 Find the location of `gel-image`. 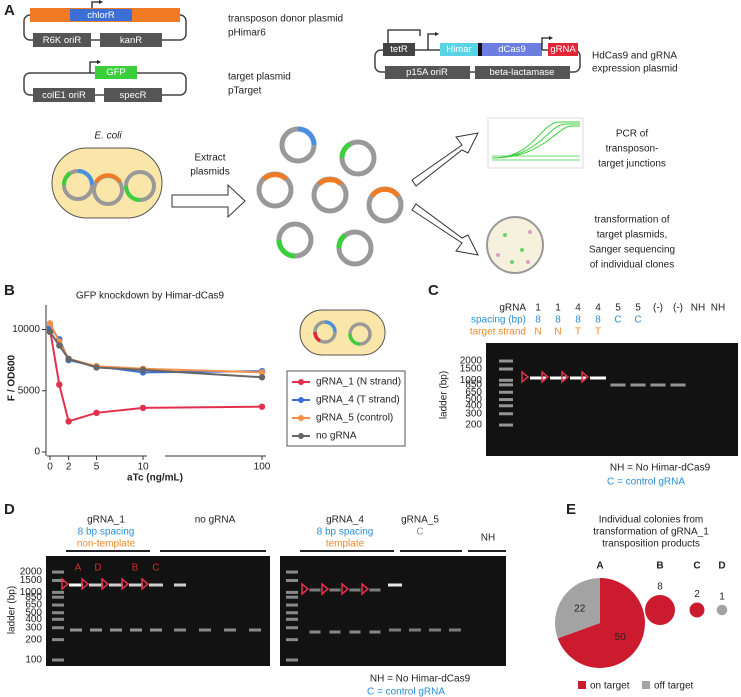

gel-image is located at coordinates (393, 611).